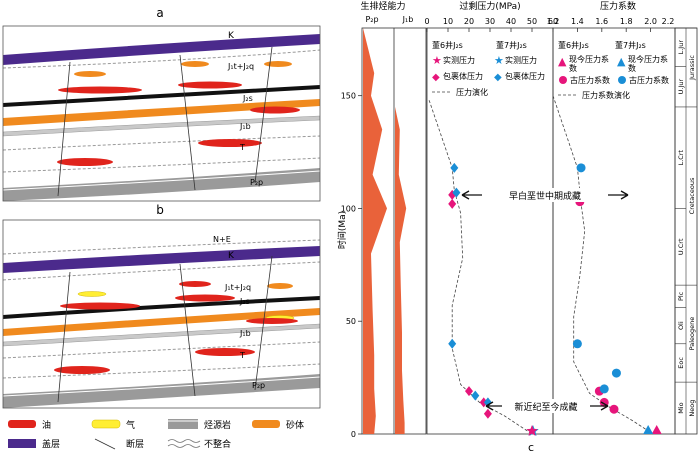 The height and width of the screenshot is (453, 700). What do you see at coordinates (498, 77) in the screenshot?
I see `legend-diamond7-icon: ◆` at bounding box center [498, 77].